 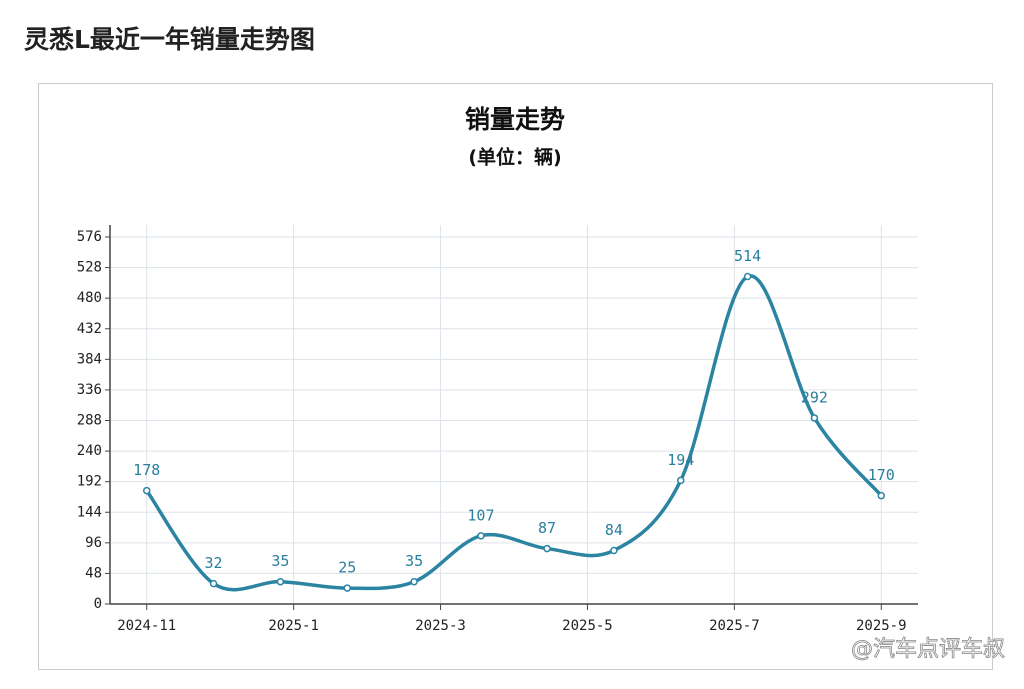 I want to click on value-label: 178, so click(x=146, y=470).